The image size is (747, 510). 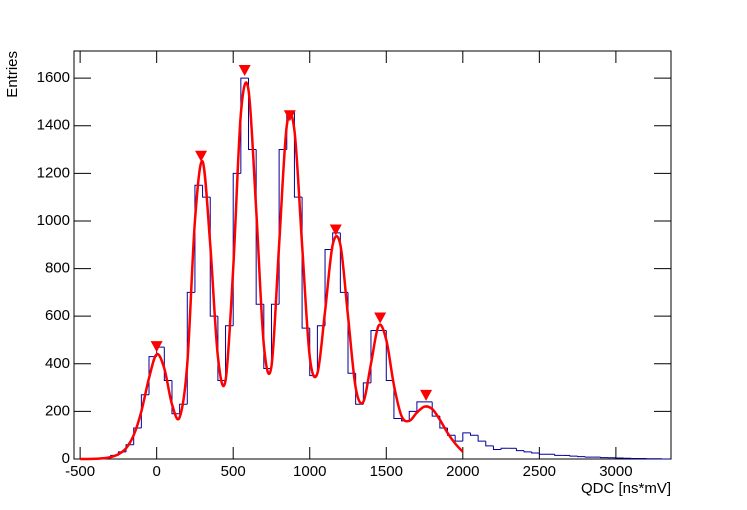 I want to click on x-tick-label: 1500, so click(x=386, y=471).